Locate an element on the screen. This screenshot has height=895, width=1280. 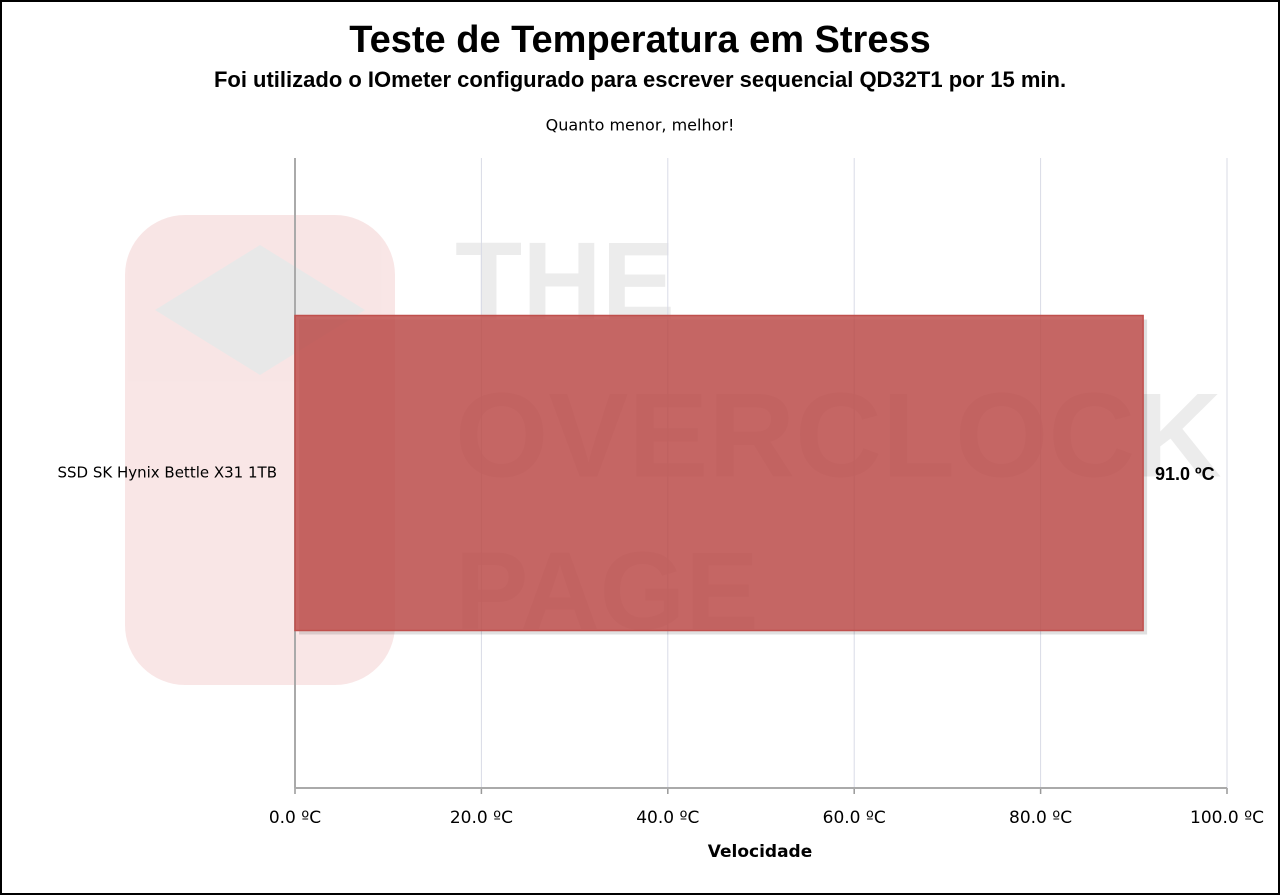
x-tick-label: 80.0 ºC is located at coordinates (1040, 818).